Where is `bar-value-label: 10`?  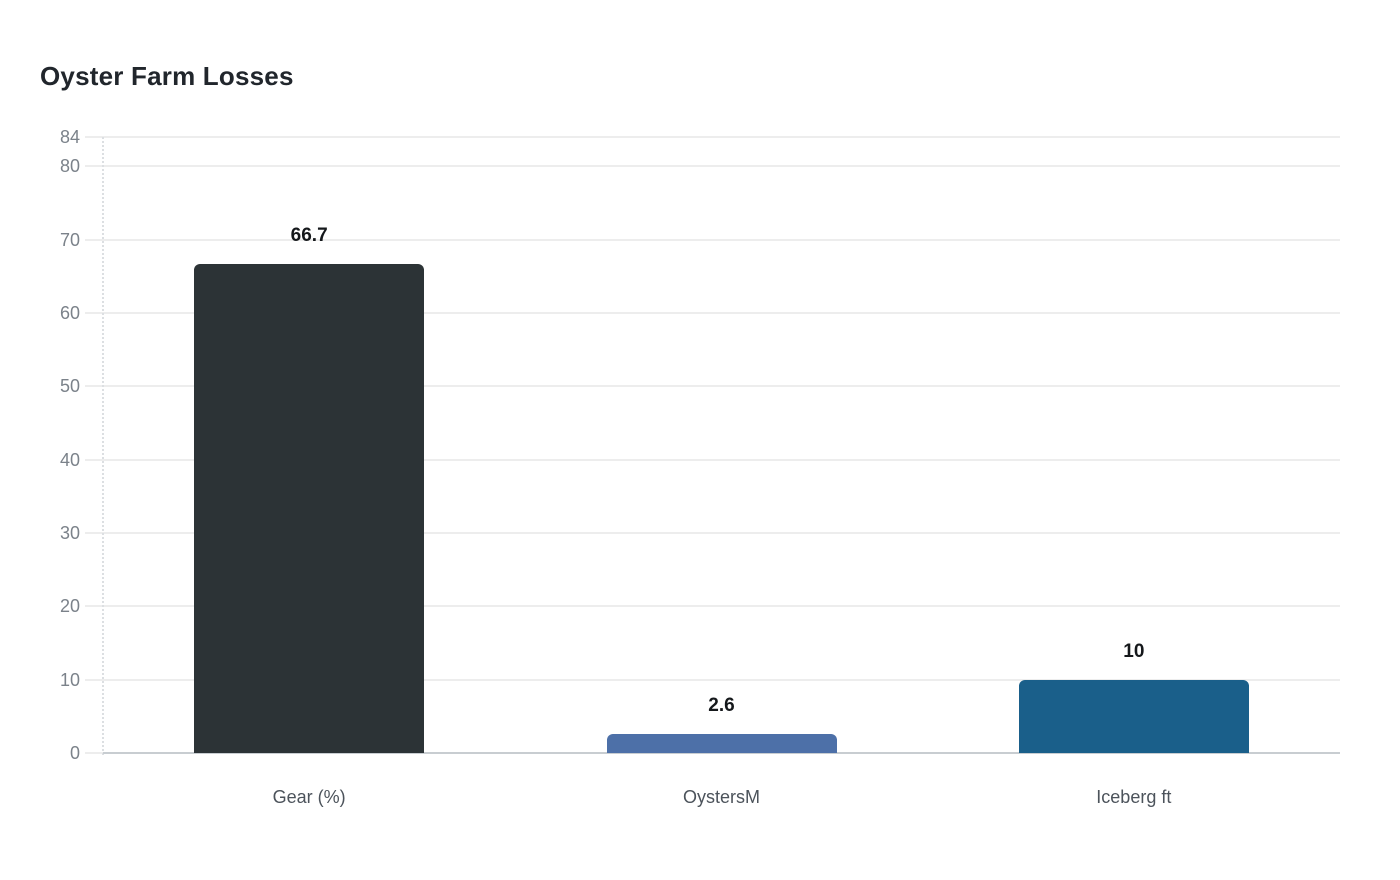
bar-value-label: 10 is located at coordinates (1134, 651).